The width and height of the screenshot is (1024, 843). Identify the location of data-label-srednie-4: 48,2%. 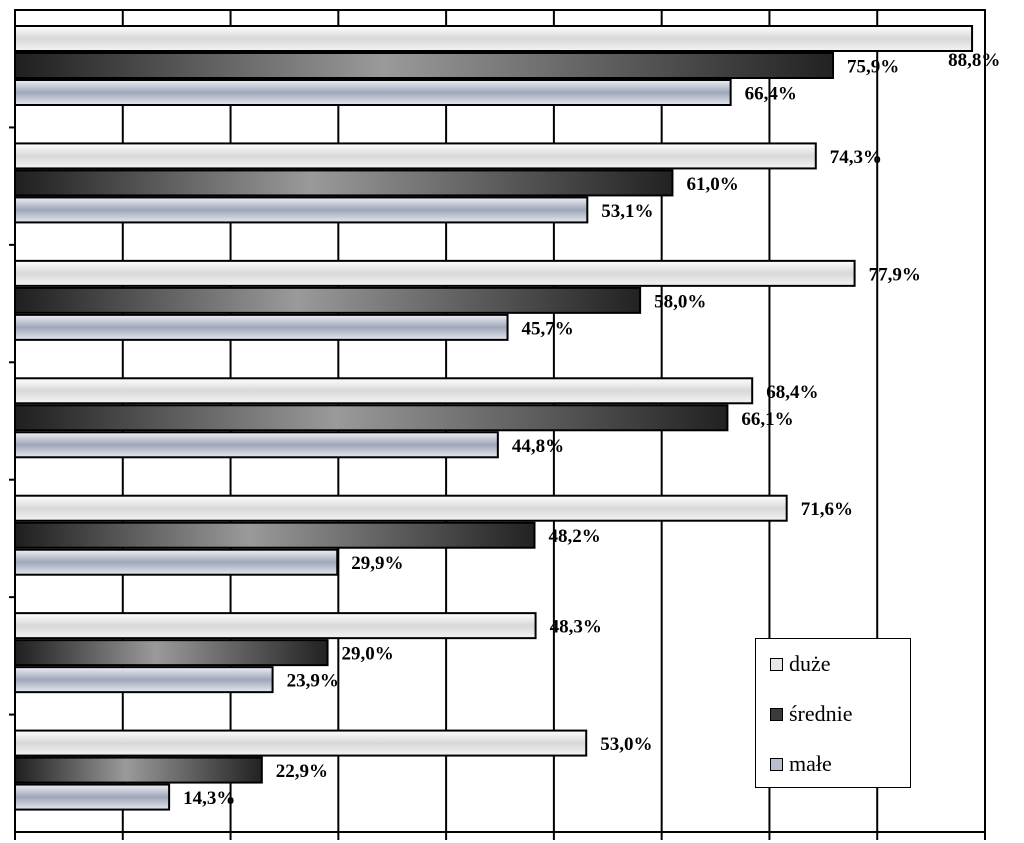
(574, 536).